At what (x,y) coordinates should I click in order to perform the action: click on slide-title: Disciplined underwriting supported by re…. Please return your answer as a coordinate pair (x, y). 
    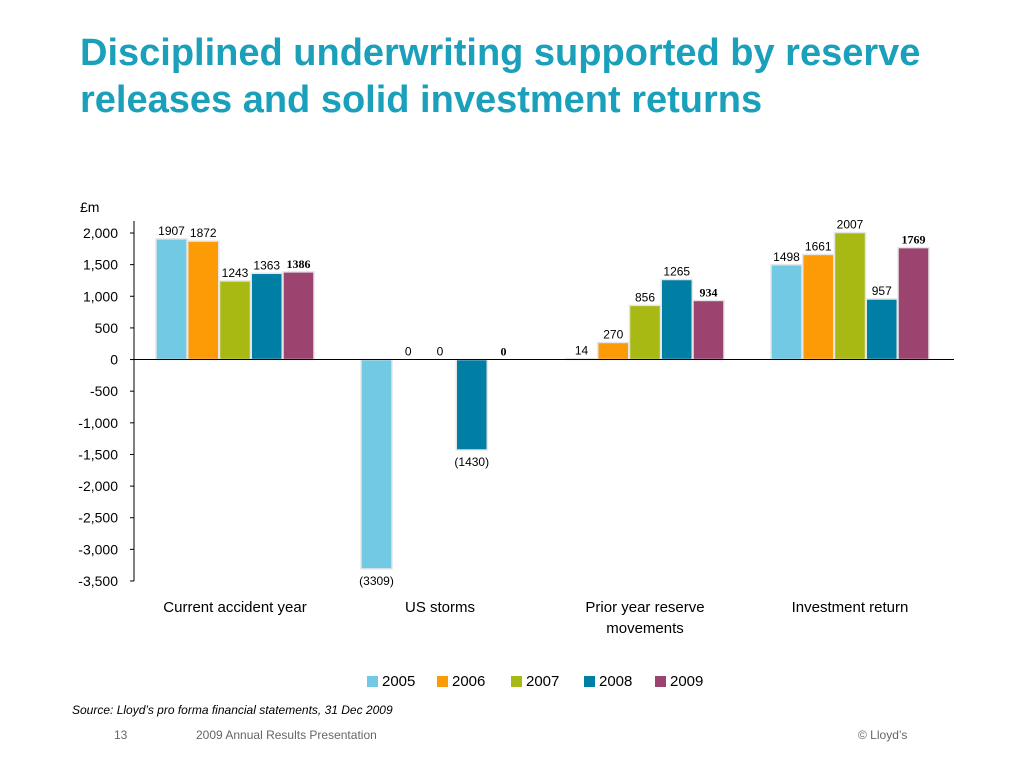
    Looking at the image, I should click on (500, 76).